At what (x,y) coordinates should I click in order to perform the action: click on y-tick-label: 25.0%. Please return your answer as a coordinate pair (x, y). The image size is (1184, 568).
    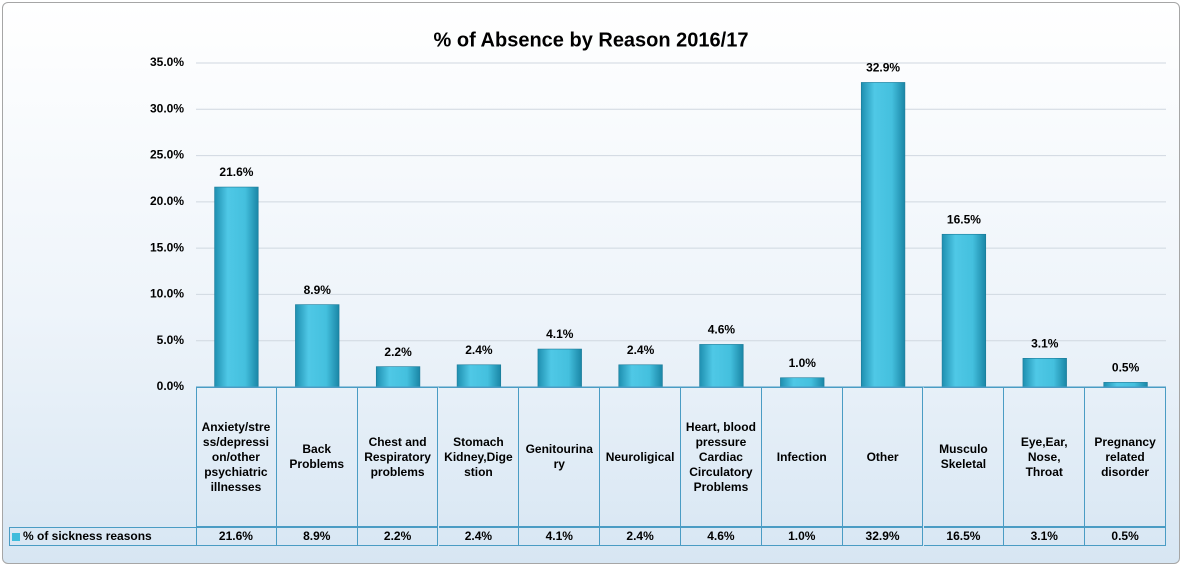
    Looking at the image, I should click on (167, 155).